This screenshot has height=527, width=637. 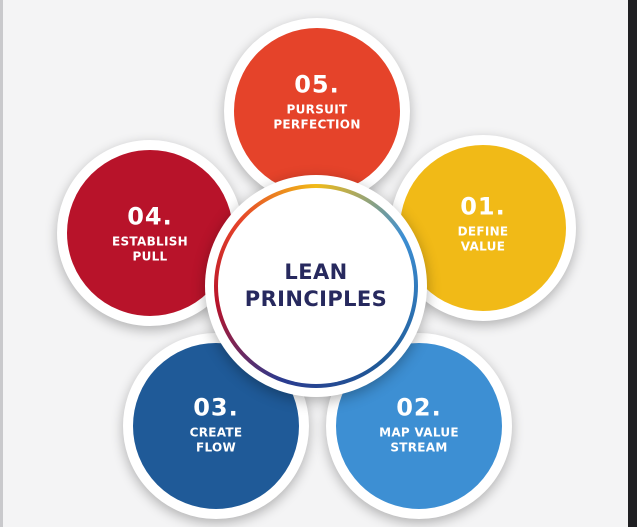 I want to click on petal-label-line: STREAM, so click(x=419, y=447).